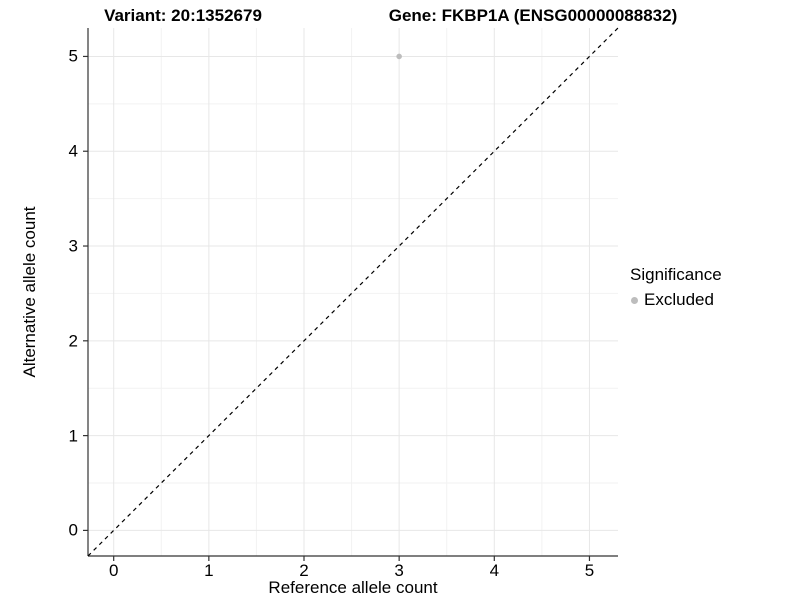 This screenshot has height=600, width=800. I want to click on x-tick-label: 1, so click(209, 570).